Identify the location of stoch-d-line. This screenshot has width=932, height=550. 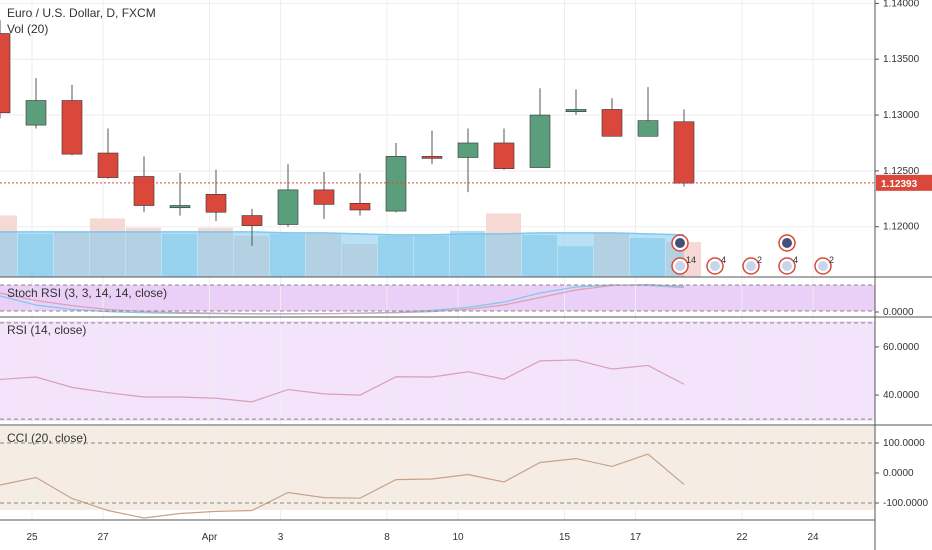
(342, 299).